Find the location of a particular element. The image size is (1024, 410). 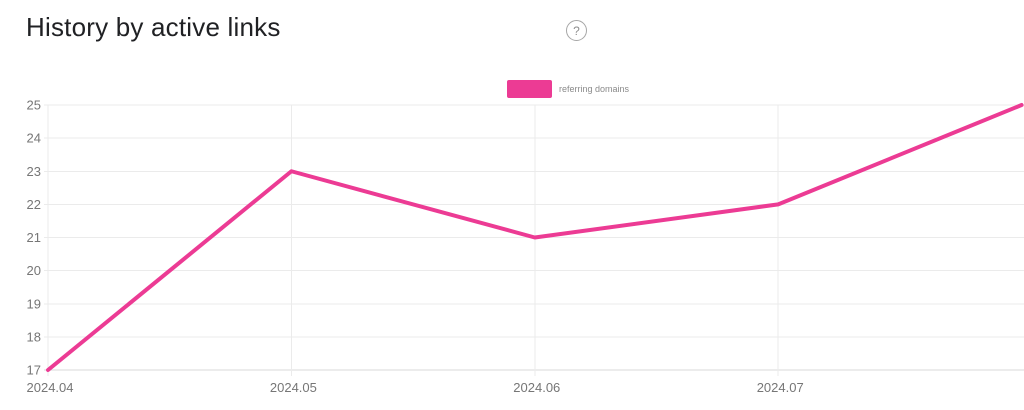

chart-legend: referring domains is located at coordinates (568, 89).